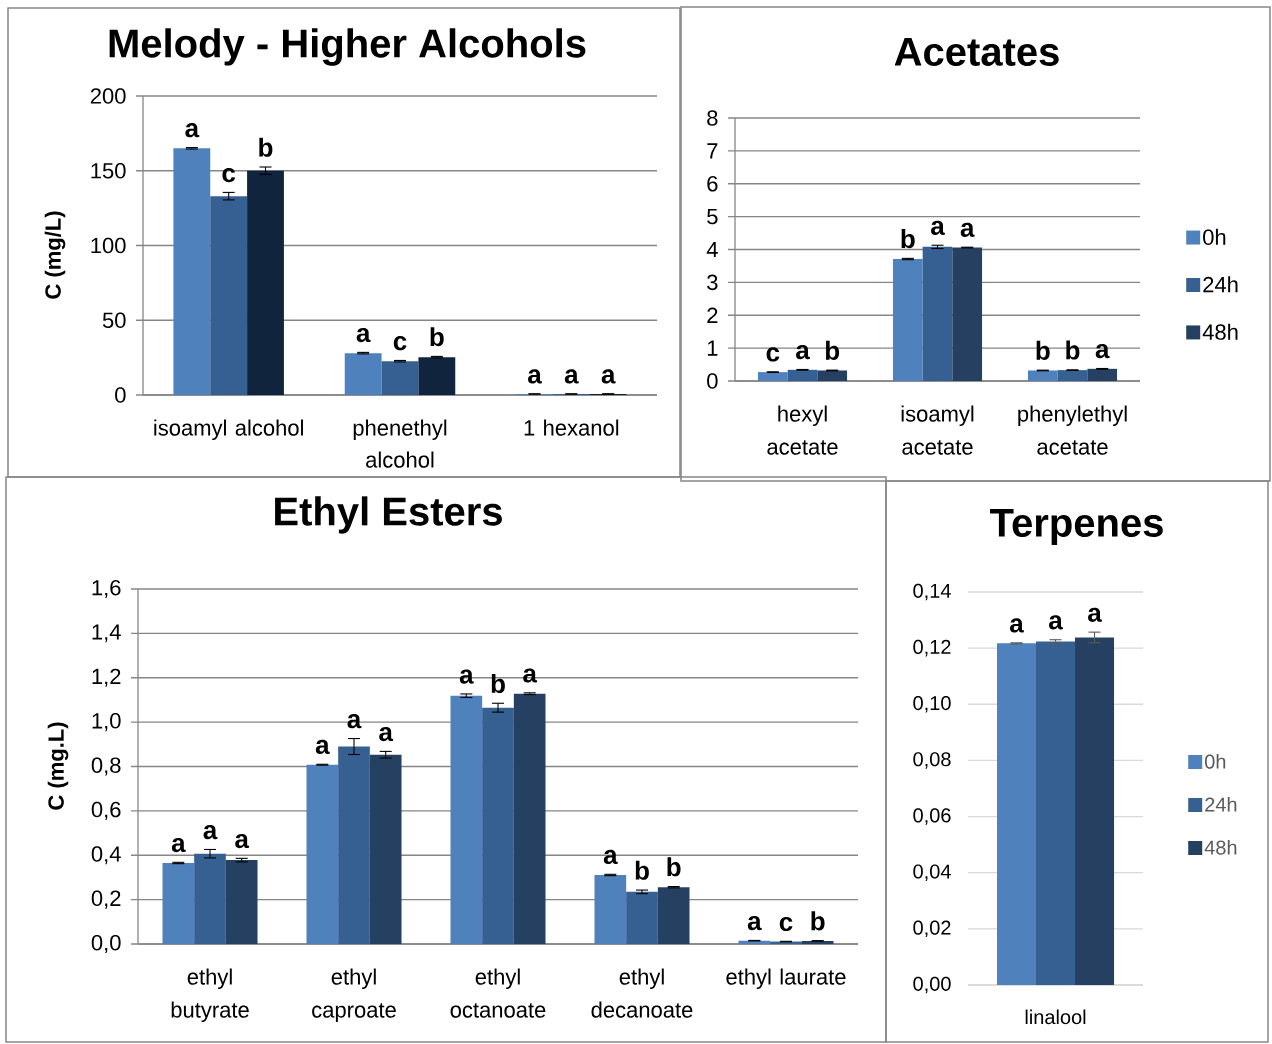 The width and height of the screenshot is (1272, 1044). I want to click on y-tick-label: 5, so click(712, 216).